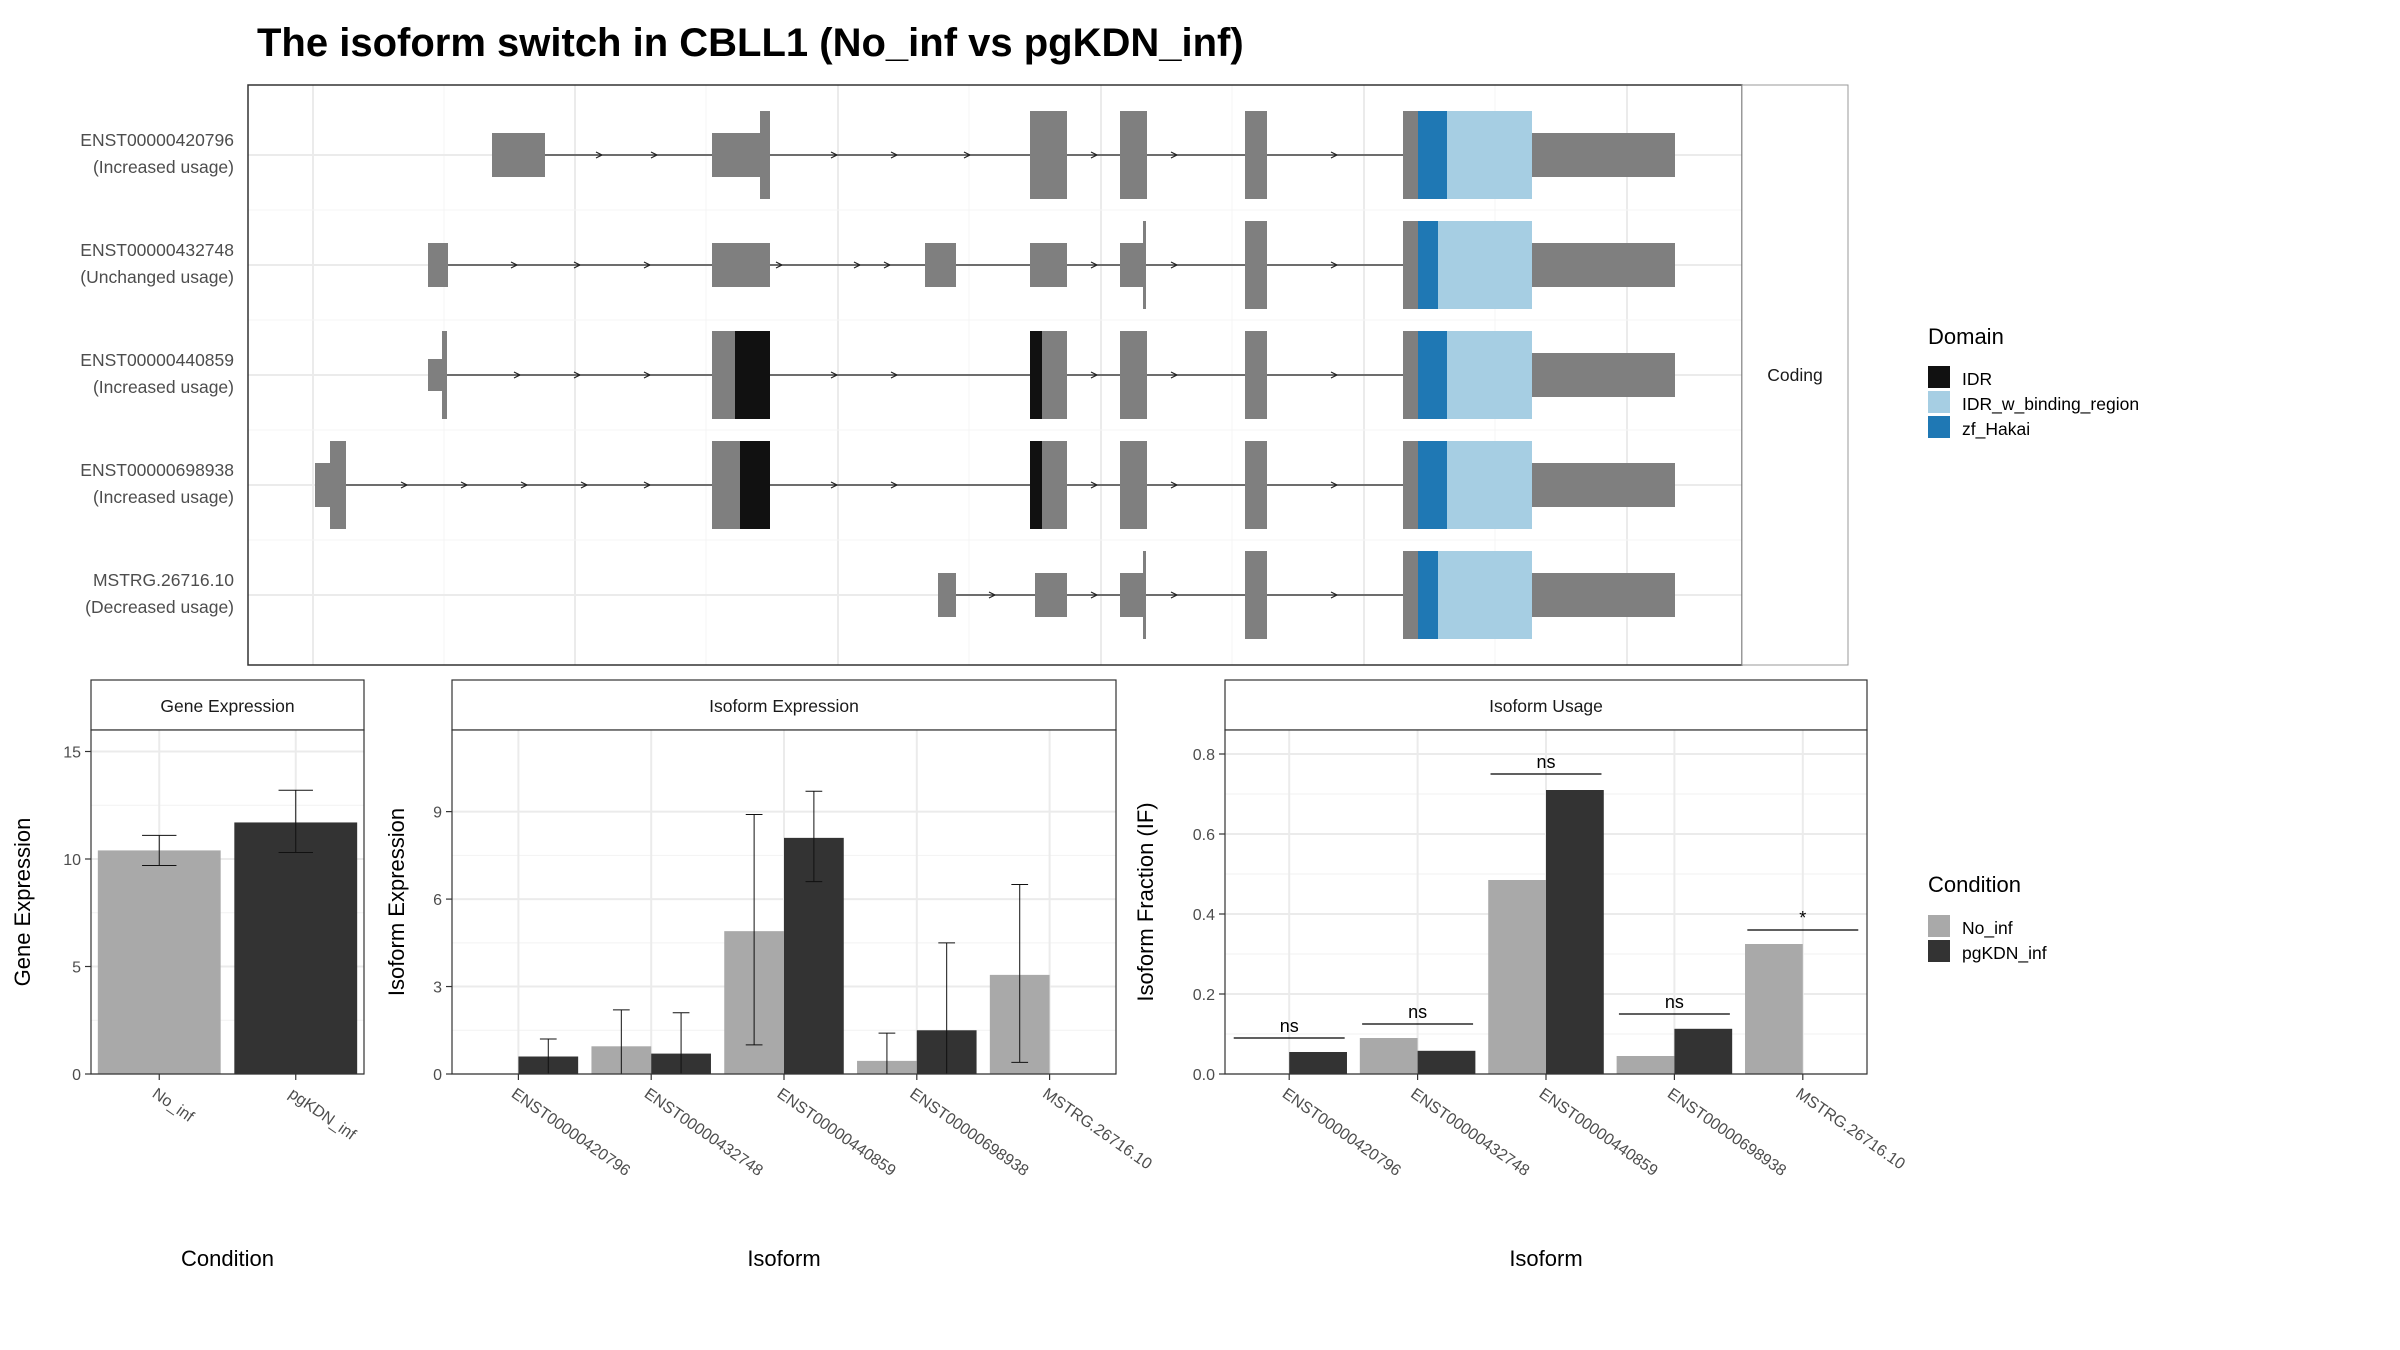  I want to click on x-tick-label: No_inf, so click(173, 1105).